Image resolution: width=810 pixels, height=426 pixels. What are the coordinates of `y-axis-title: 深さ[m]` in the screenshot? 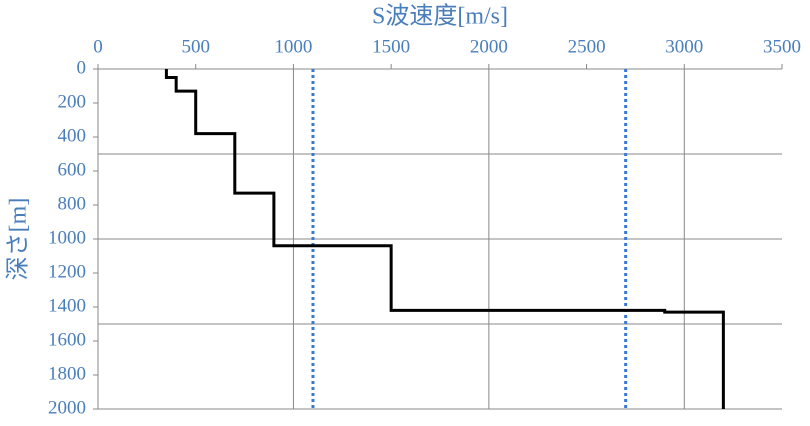 It's located at (18, 239).